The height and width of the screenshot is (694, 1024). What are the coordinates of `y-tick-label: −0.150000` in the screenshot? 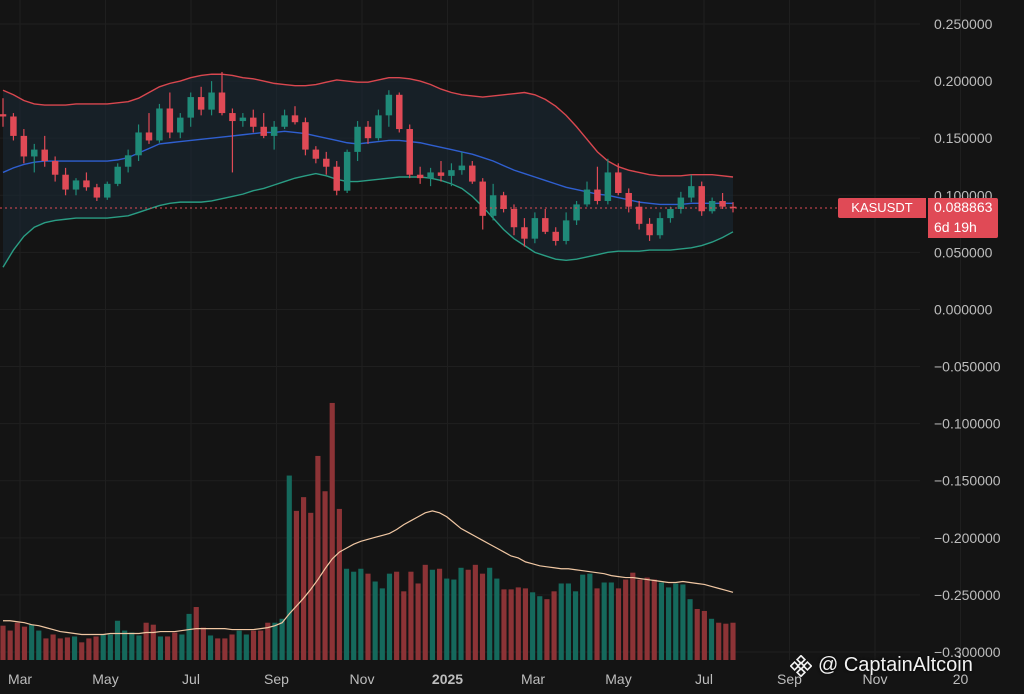 It's located at (967, 481).